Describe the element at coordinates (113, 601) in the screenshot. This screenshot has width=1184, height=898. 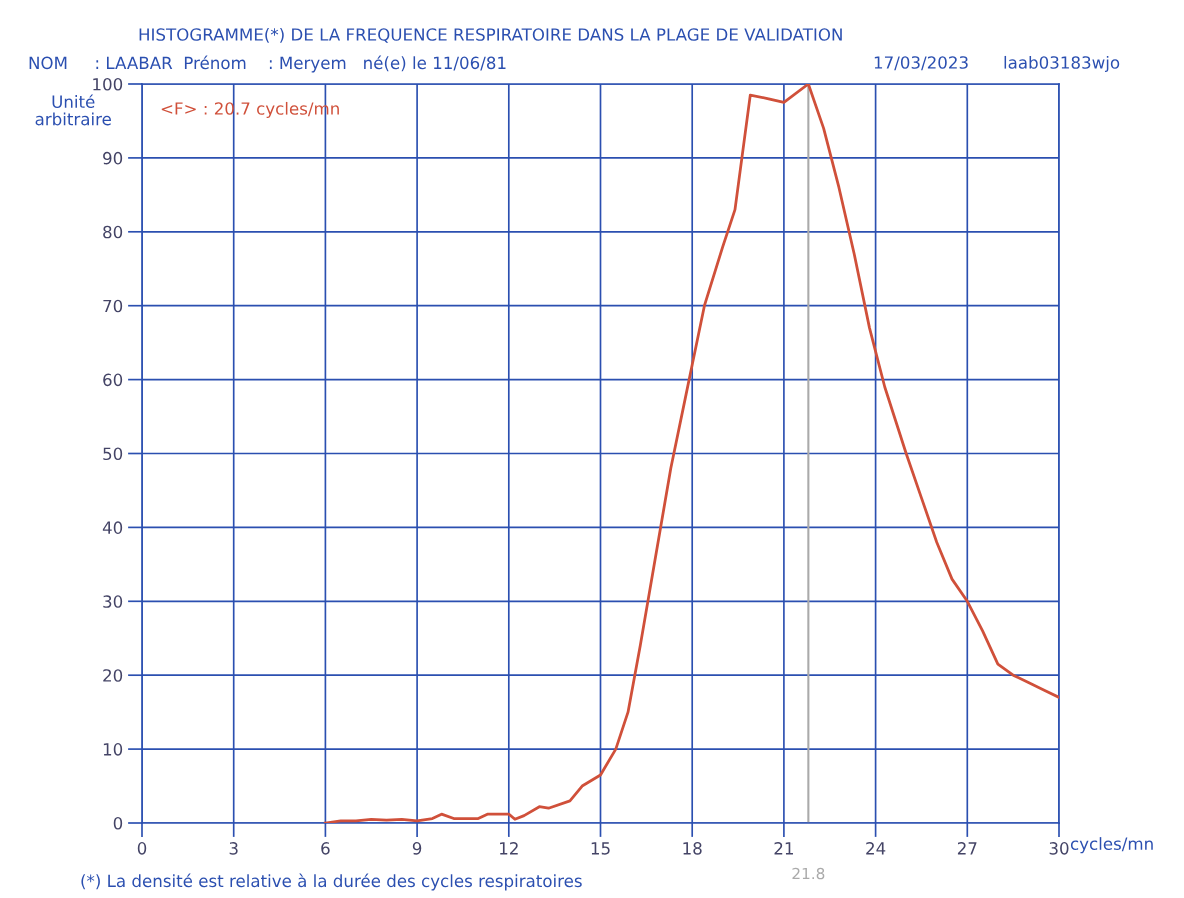
I see `y-tick-label: 30` at that location.